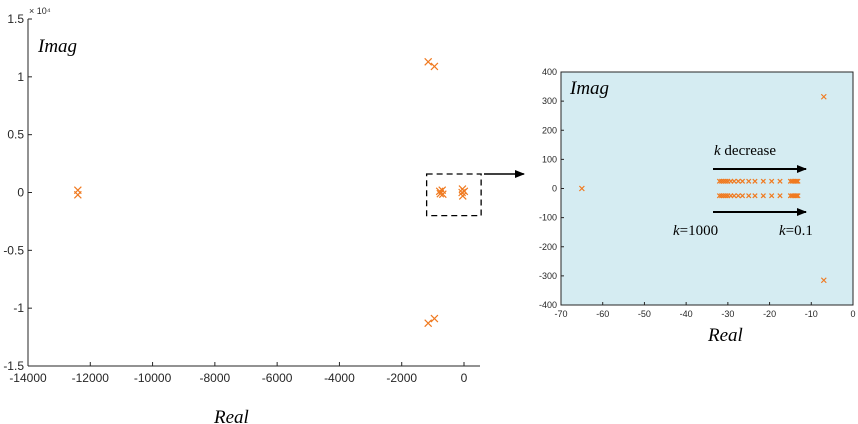 The width and height of the screenshot is (858, 424). I want to click on inset-y-ticks: -400 -300 -200 -100 0 100 200 300 400, so click(551, 188).